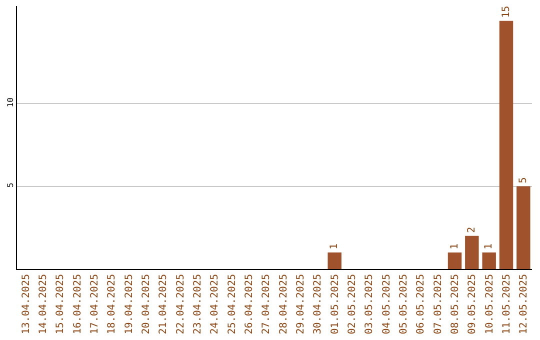  What do you see at coordinates (129, 304) in the screenshot?
I see `x-tick-label: 19.04.2025` at bounding box center [129, 304].